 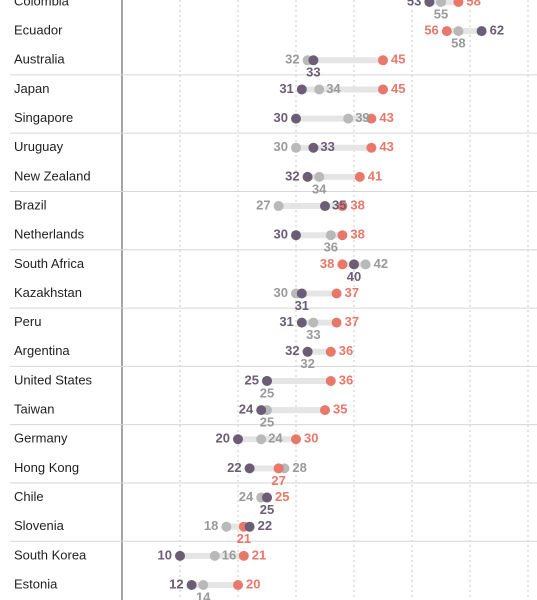 What do you see at coordinates (331, 247) in the screenshot?
I see `gray-value-label: 36` at bounding box center [331, 247].